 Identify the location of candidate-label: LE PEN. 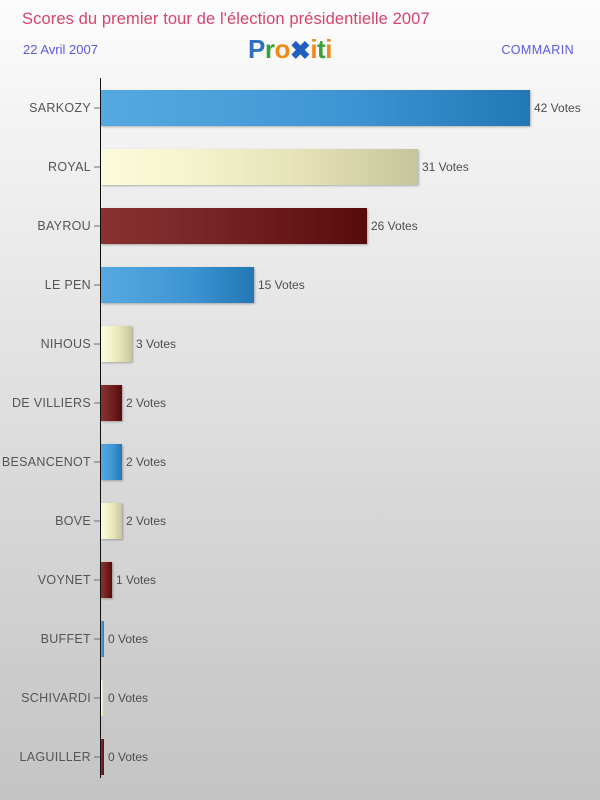
(67, 284).